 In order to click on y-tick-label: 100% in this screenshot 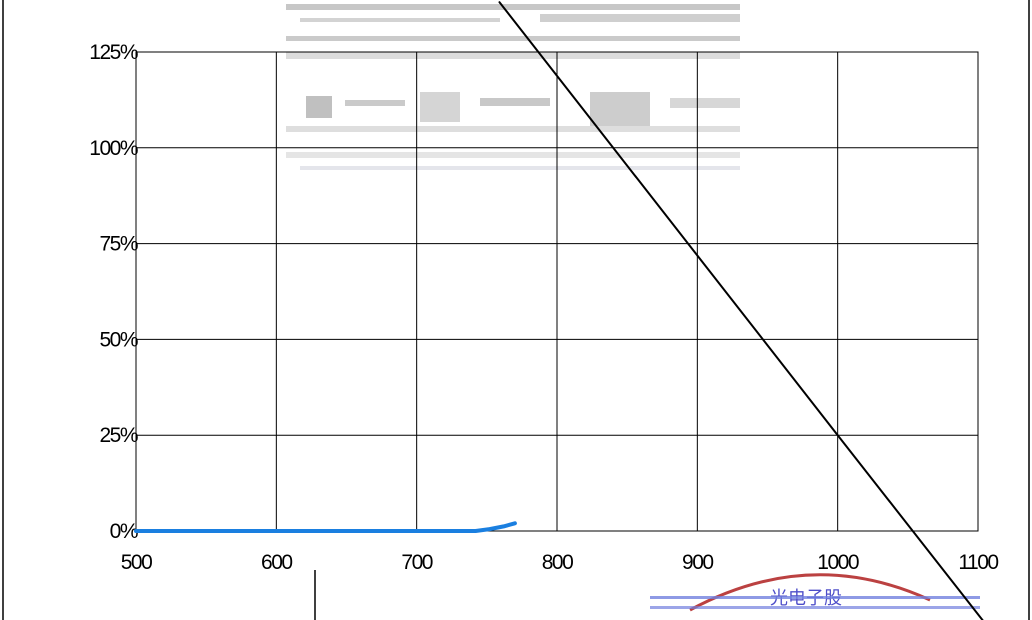, I will do `click(113, 148)`.